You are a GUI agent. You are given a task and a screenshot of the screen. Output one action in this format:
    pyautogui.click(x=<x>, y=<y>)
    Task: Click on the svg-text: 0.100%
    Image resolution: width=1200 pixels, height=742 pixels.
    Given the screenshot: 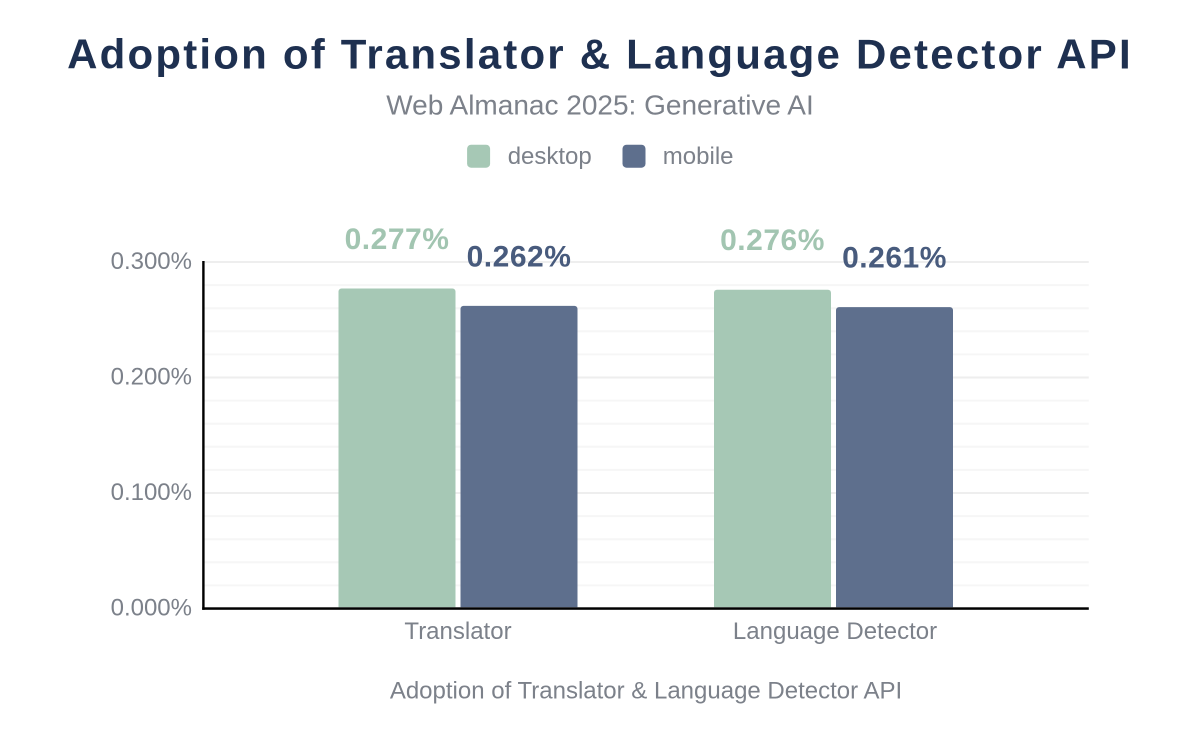 What is the action you would take?
    pyautogui.click(x=151, y=492)
    